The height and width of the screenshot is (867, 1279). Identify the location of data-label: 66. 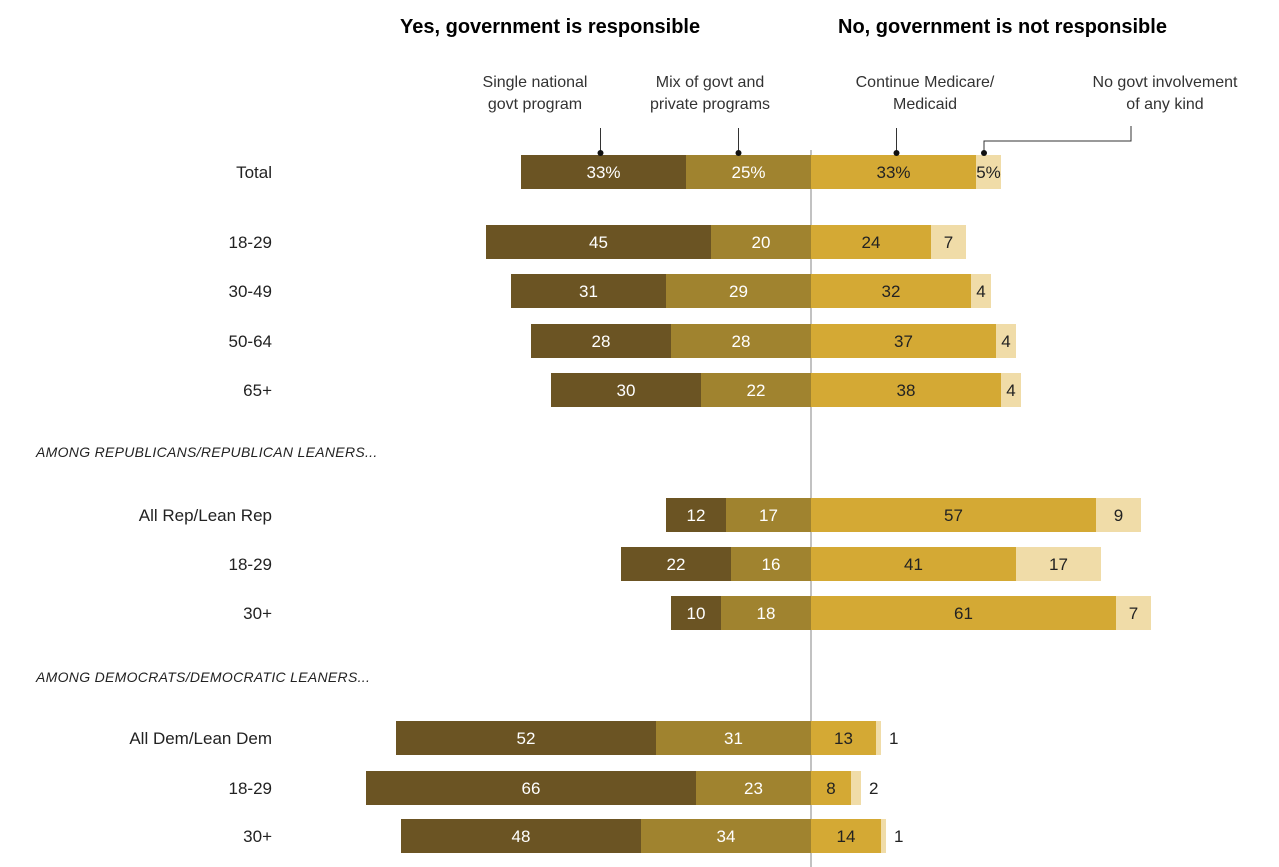
(531, 788).